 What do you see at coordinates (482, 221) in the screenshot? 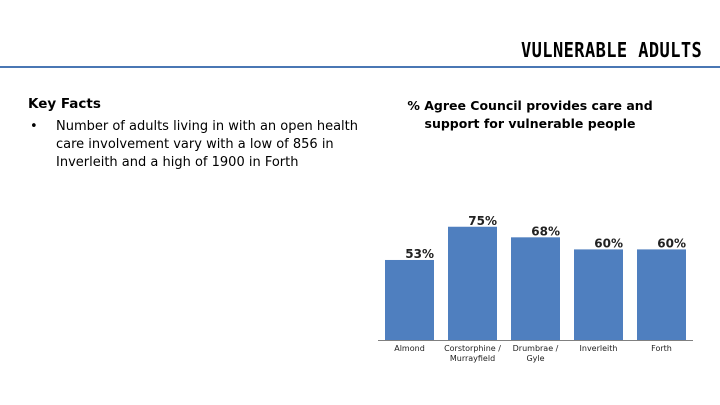
I see `value-label-1: 75%` at bounding box center [482, 221].